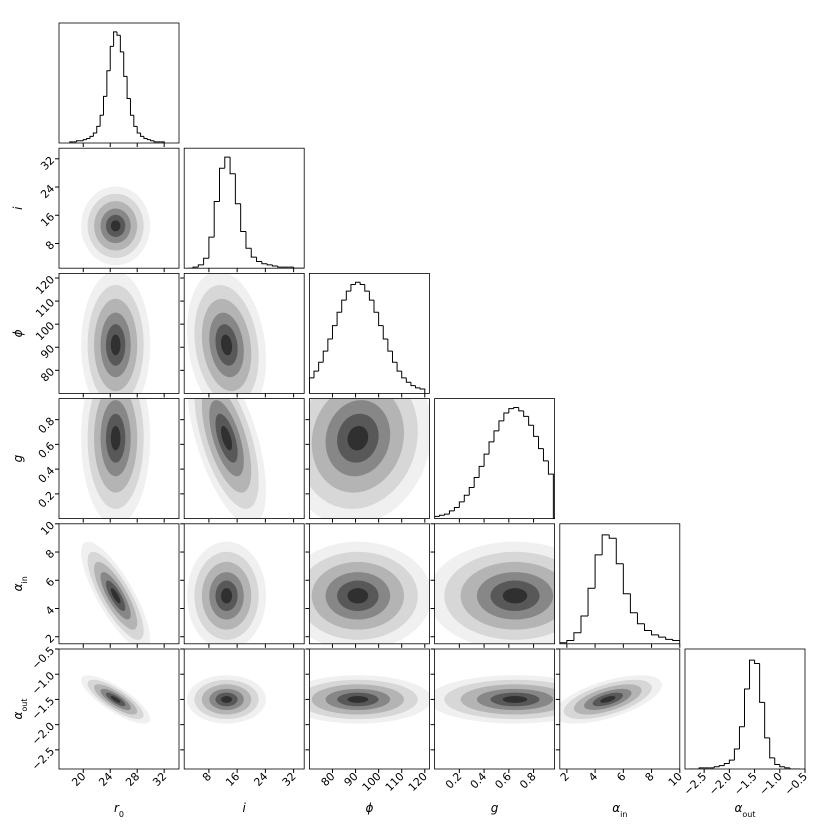  What do you see at coordinates (159, 779) in the screenshot?
I see `x-tick-label: 32` at bounding box center [159, 779].